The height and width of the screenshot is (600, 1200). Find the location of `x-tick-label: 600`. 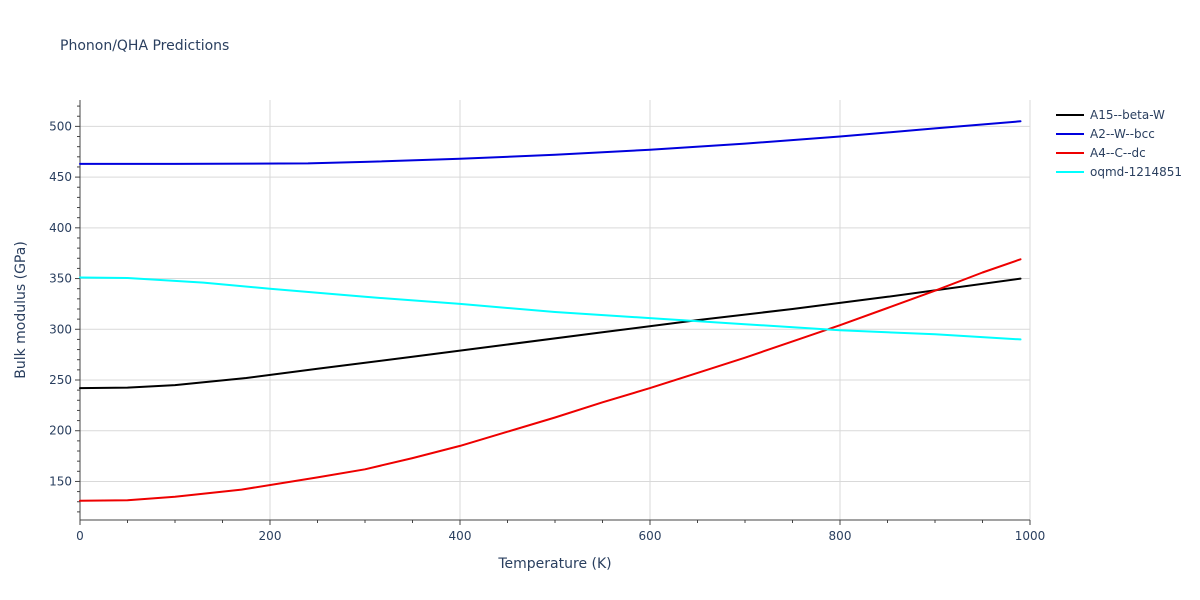

x-tick-label: 600 is located at coordinates (650, 536).